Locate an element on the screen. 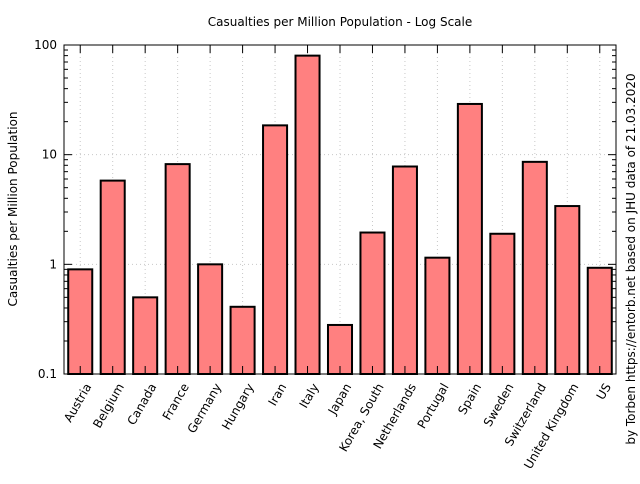 The height and width of the screenshot is (484, 640). x-tick-label: Austria is located at coordinates (77, 403).